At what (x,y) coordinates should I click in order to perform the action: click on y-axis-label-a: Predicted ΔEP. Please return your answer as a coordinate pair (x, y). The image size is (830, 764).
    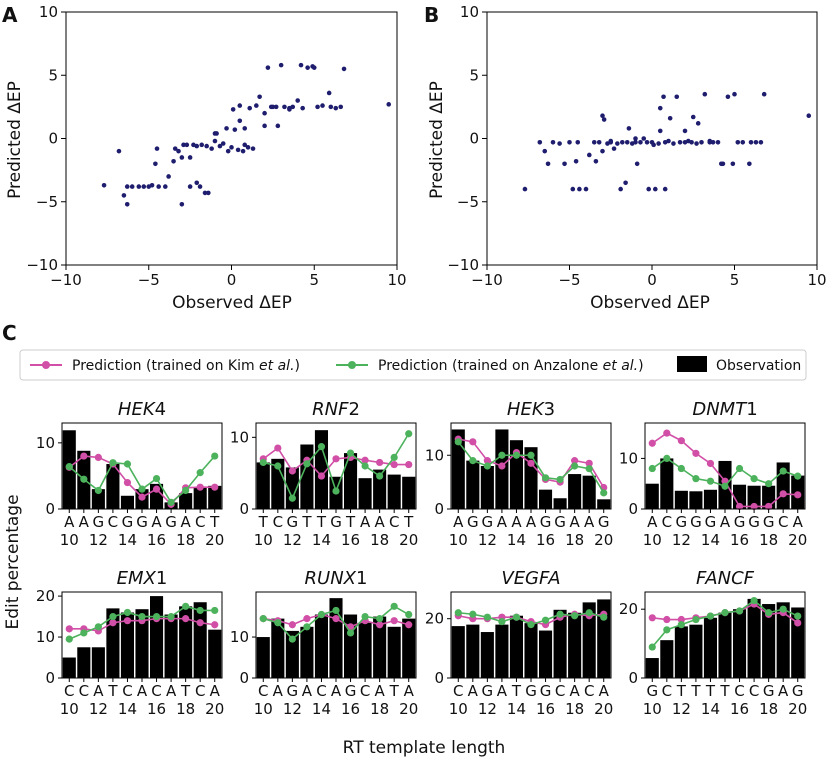
    Looking at the image, I should click on (15, 140).